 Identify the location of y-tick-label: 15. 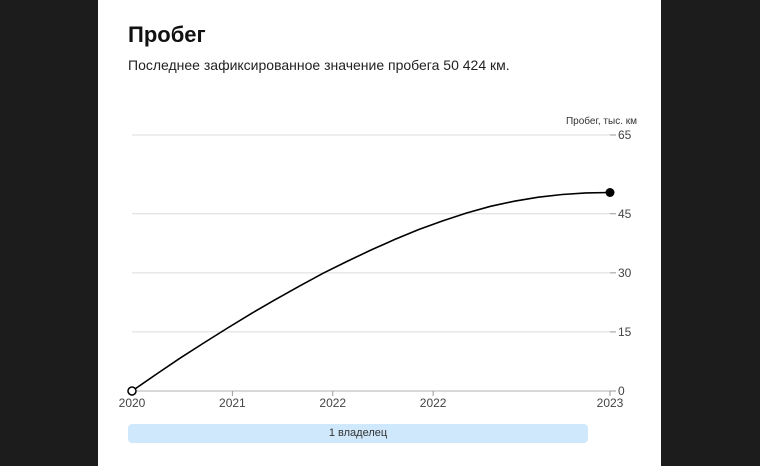
(625, 332).